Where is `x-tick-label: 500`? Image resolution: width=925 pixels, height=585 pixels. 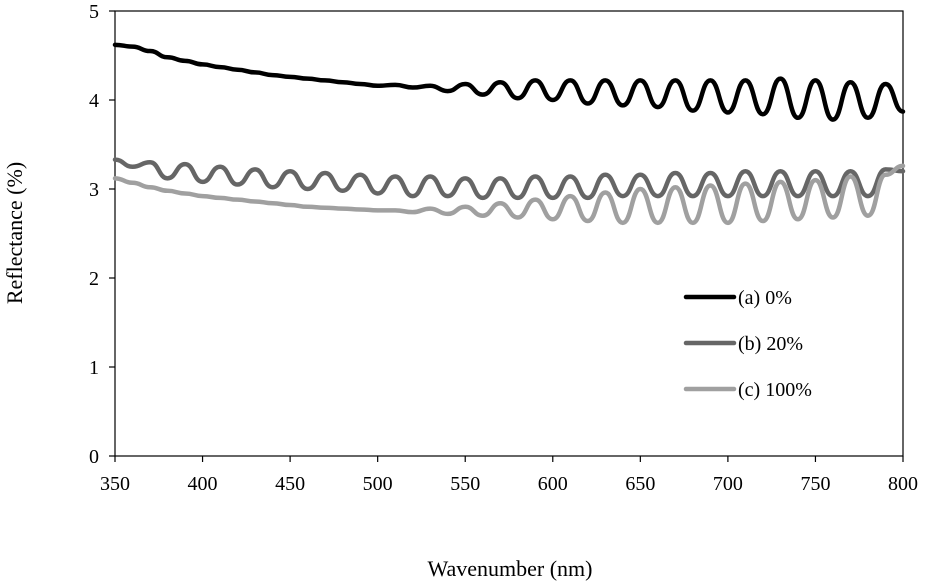 x-tick-label: 500 is located at coordinates (378, 484).